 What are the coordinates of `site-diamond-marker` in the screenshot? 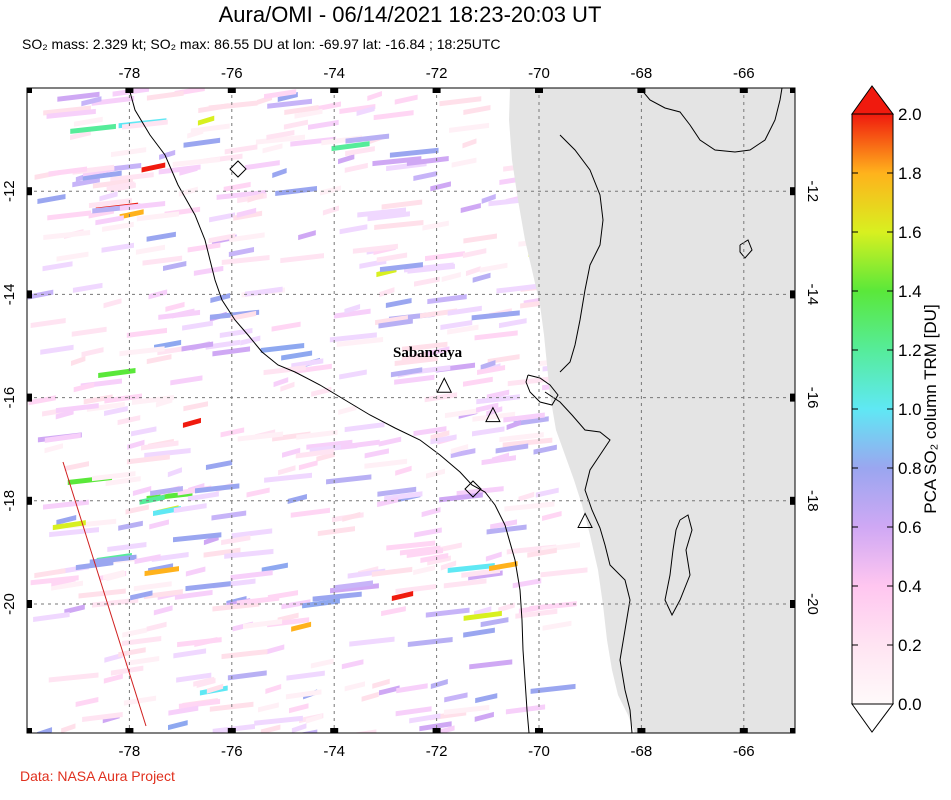 It's located at (238, 169).